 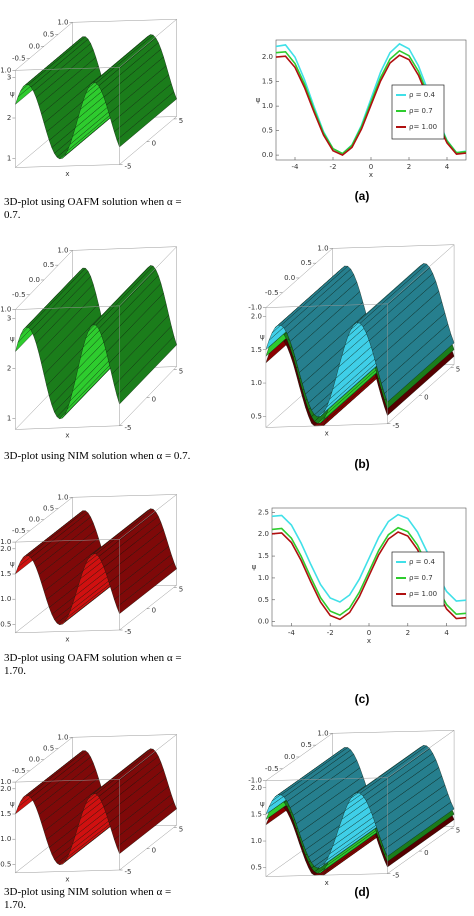 I want to click on x-tick-label: -4, so click(x=292, y=633).